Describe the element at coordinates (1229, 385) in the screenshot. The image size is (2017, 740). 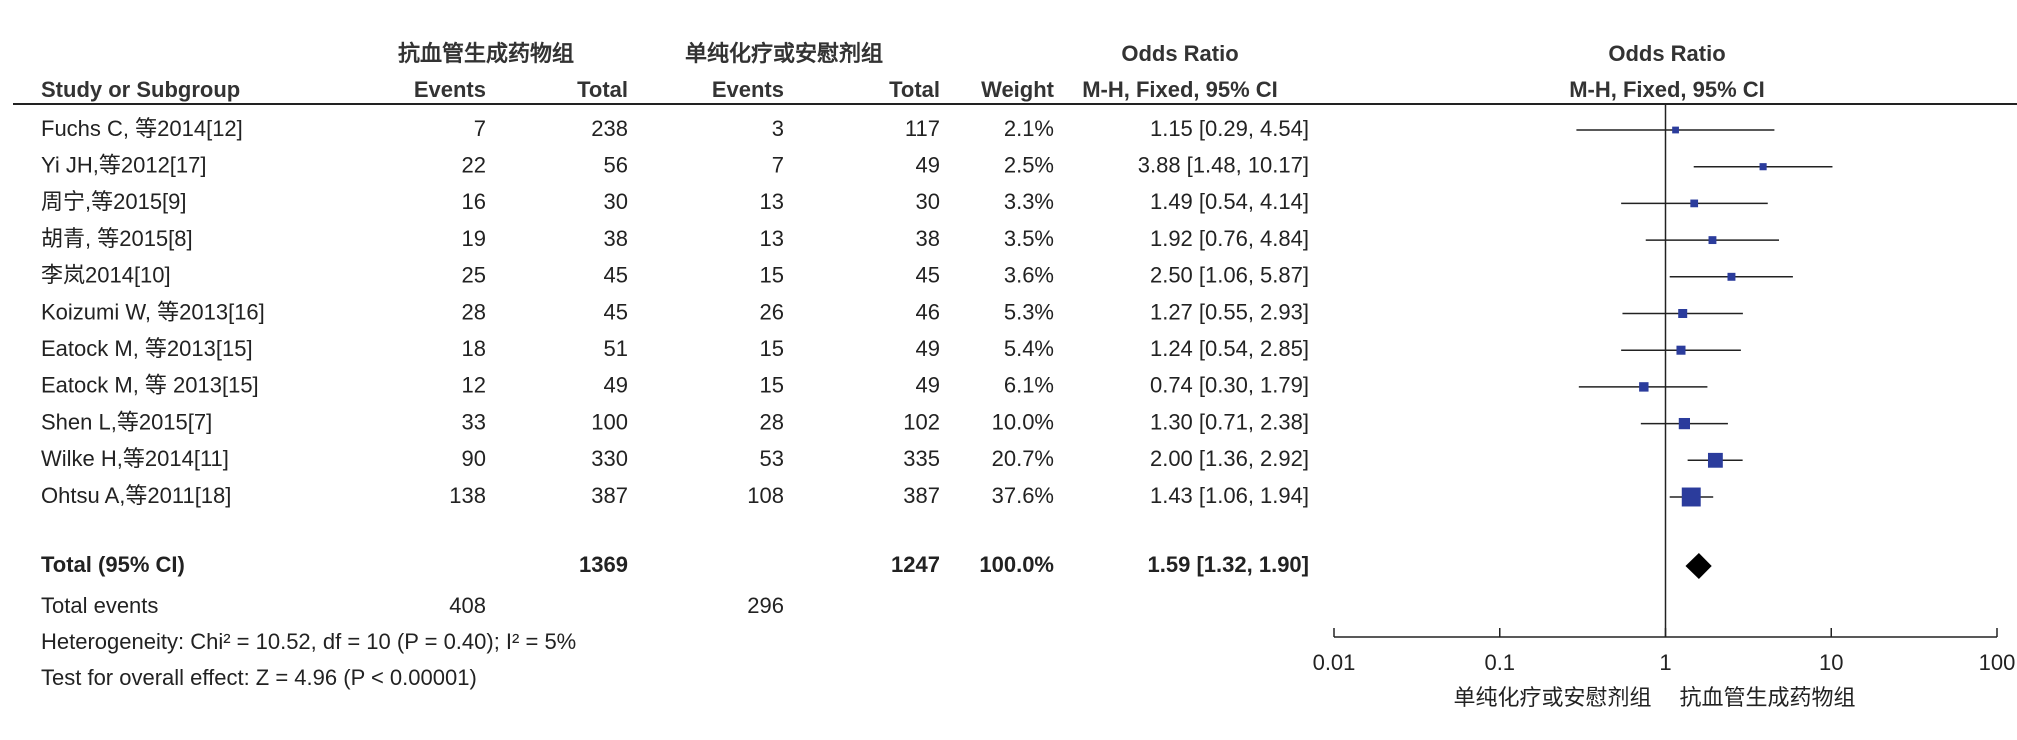
I see `odds-ratio: 0.74 [0.30, 1.79]` at that location.